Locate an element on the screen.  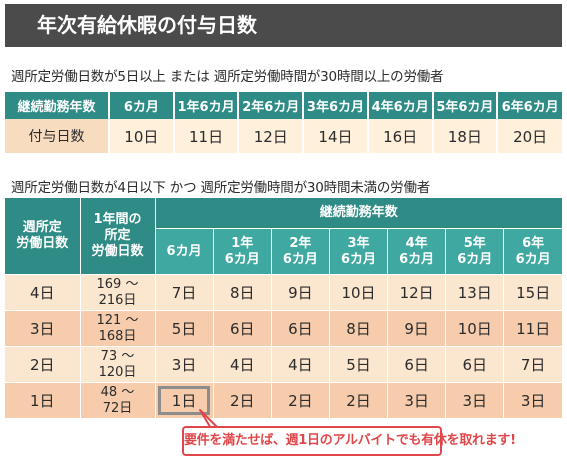
row-label-annual-days: 73 ～ 120日 is located at coordinates (118, 364).